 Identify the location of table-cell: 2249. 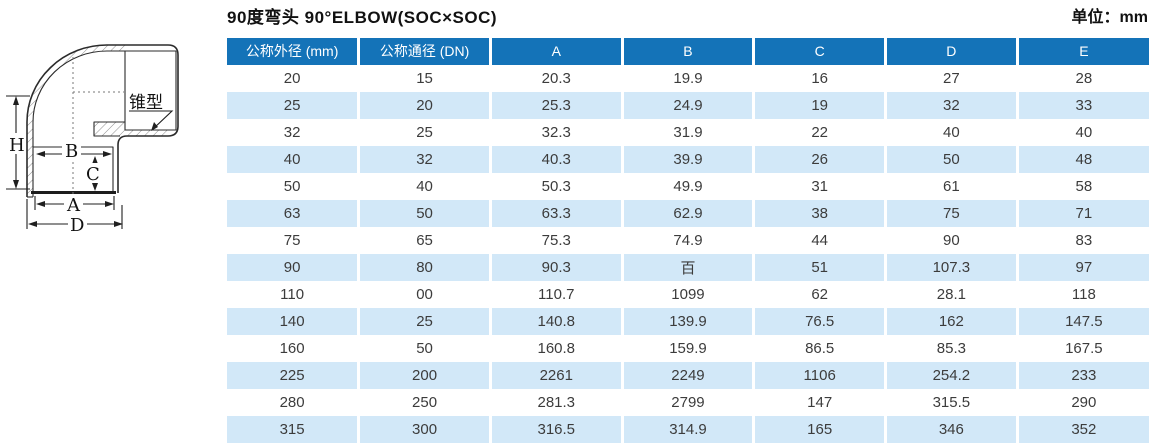
(689, 375).